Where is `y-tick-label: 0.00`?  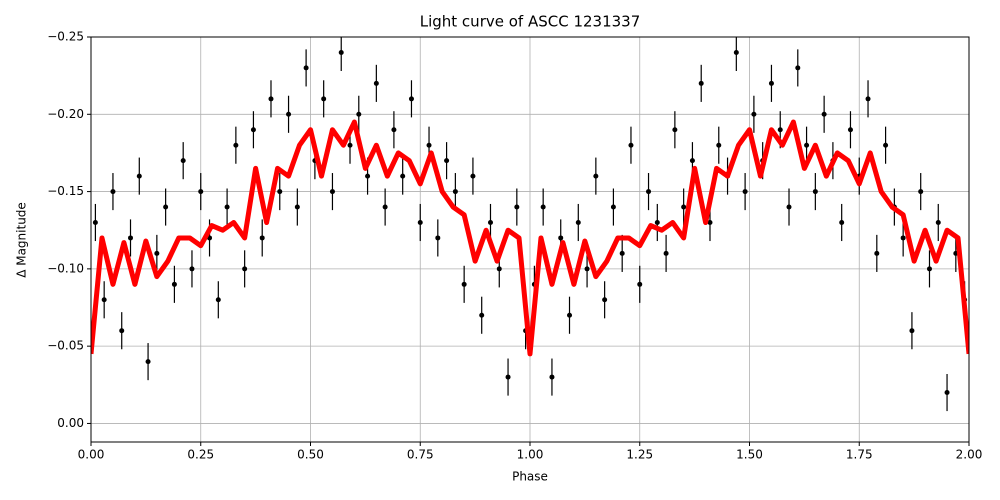 y-tick-label: 0.00 is located at coordinates (70, 423).